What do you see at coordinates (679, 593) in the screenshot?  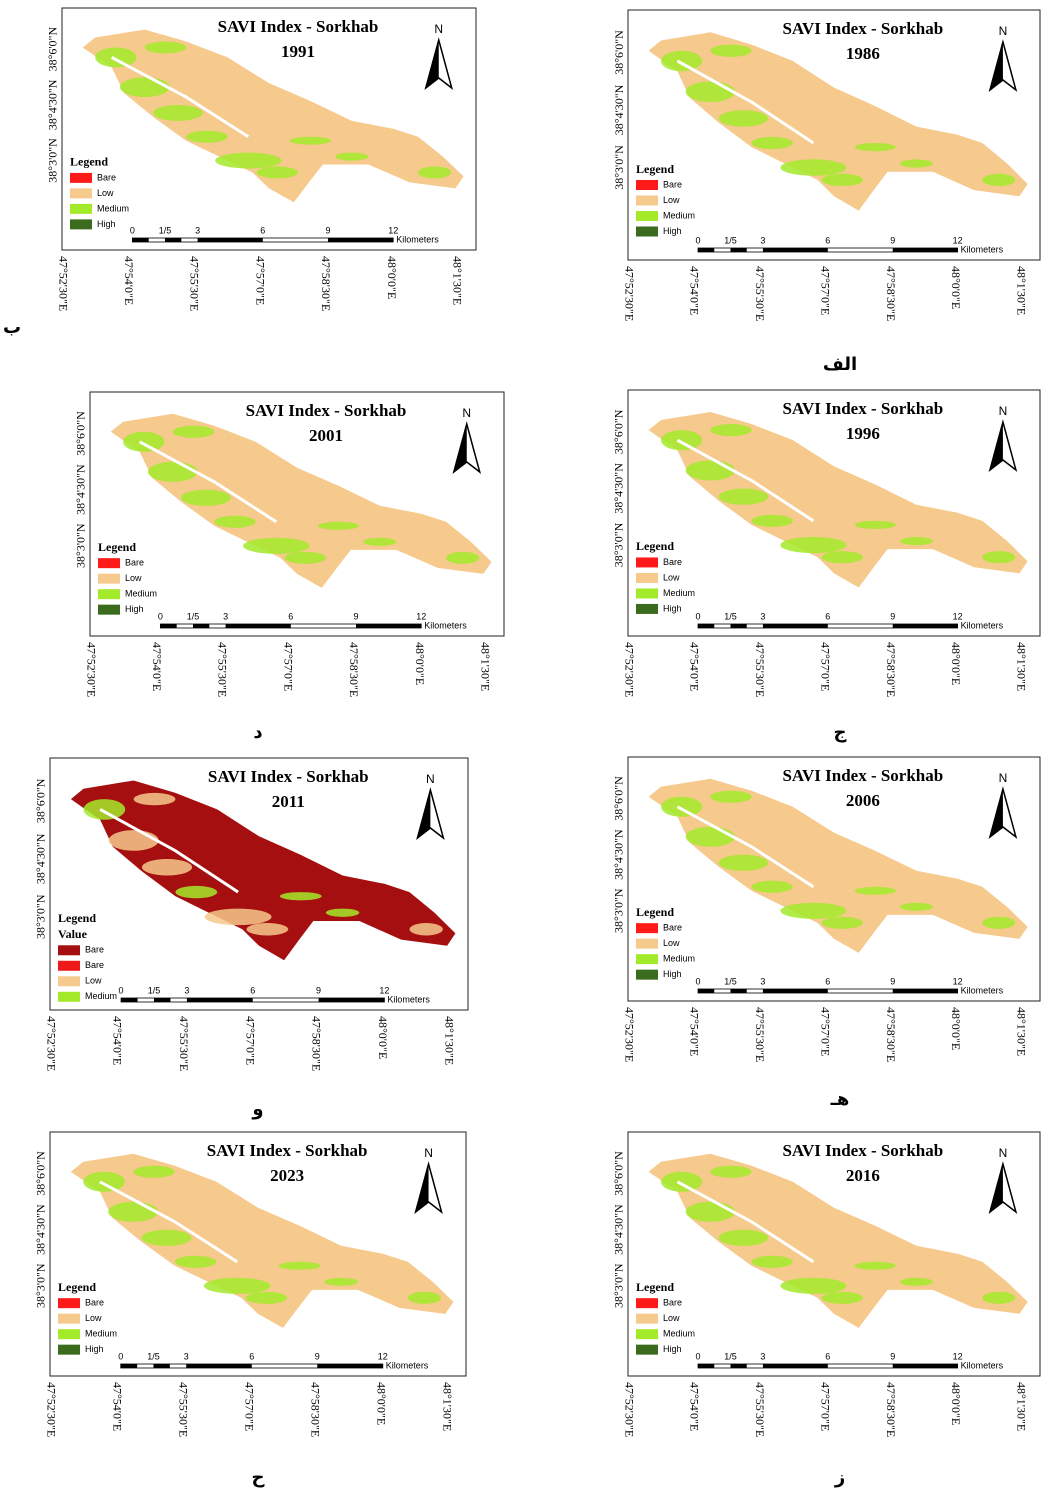 I see `legend-label: Medium` at bounding box center [679, 593].